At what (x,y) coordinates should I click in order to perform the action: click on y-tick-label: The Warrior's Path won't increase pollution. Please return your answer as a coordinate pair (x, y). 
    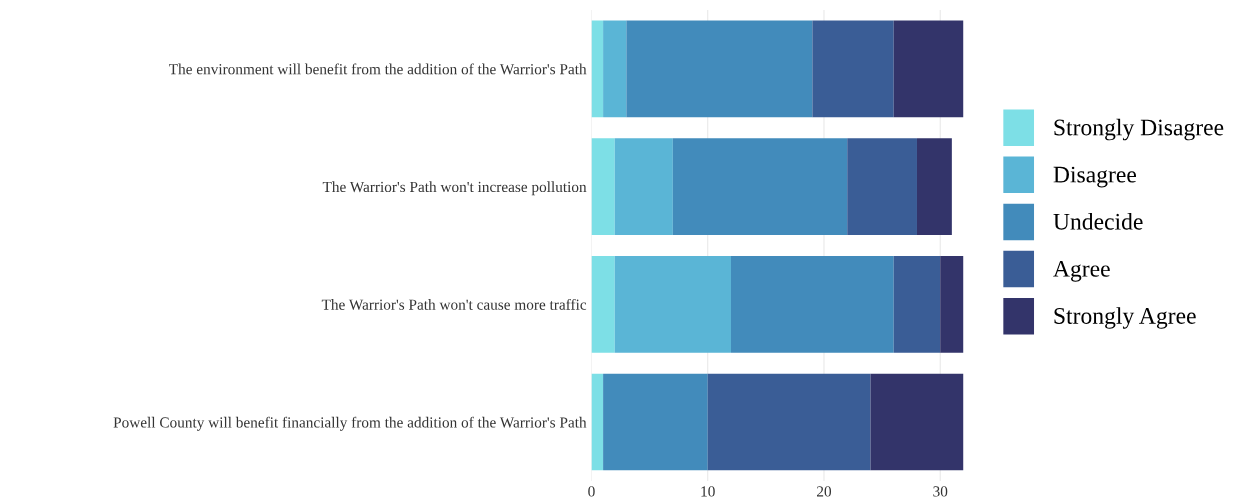
    Looking at the image, I should click on (454, 188).